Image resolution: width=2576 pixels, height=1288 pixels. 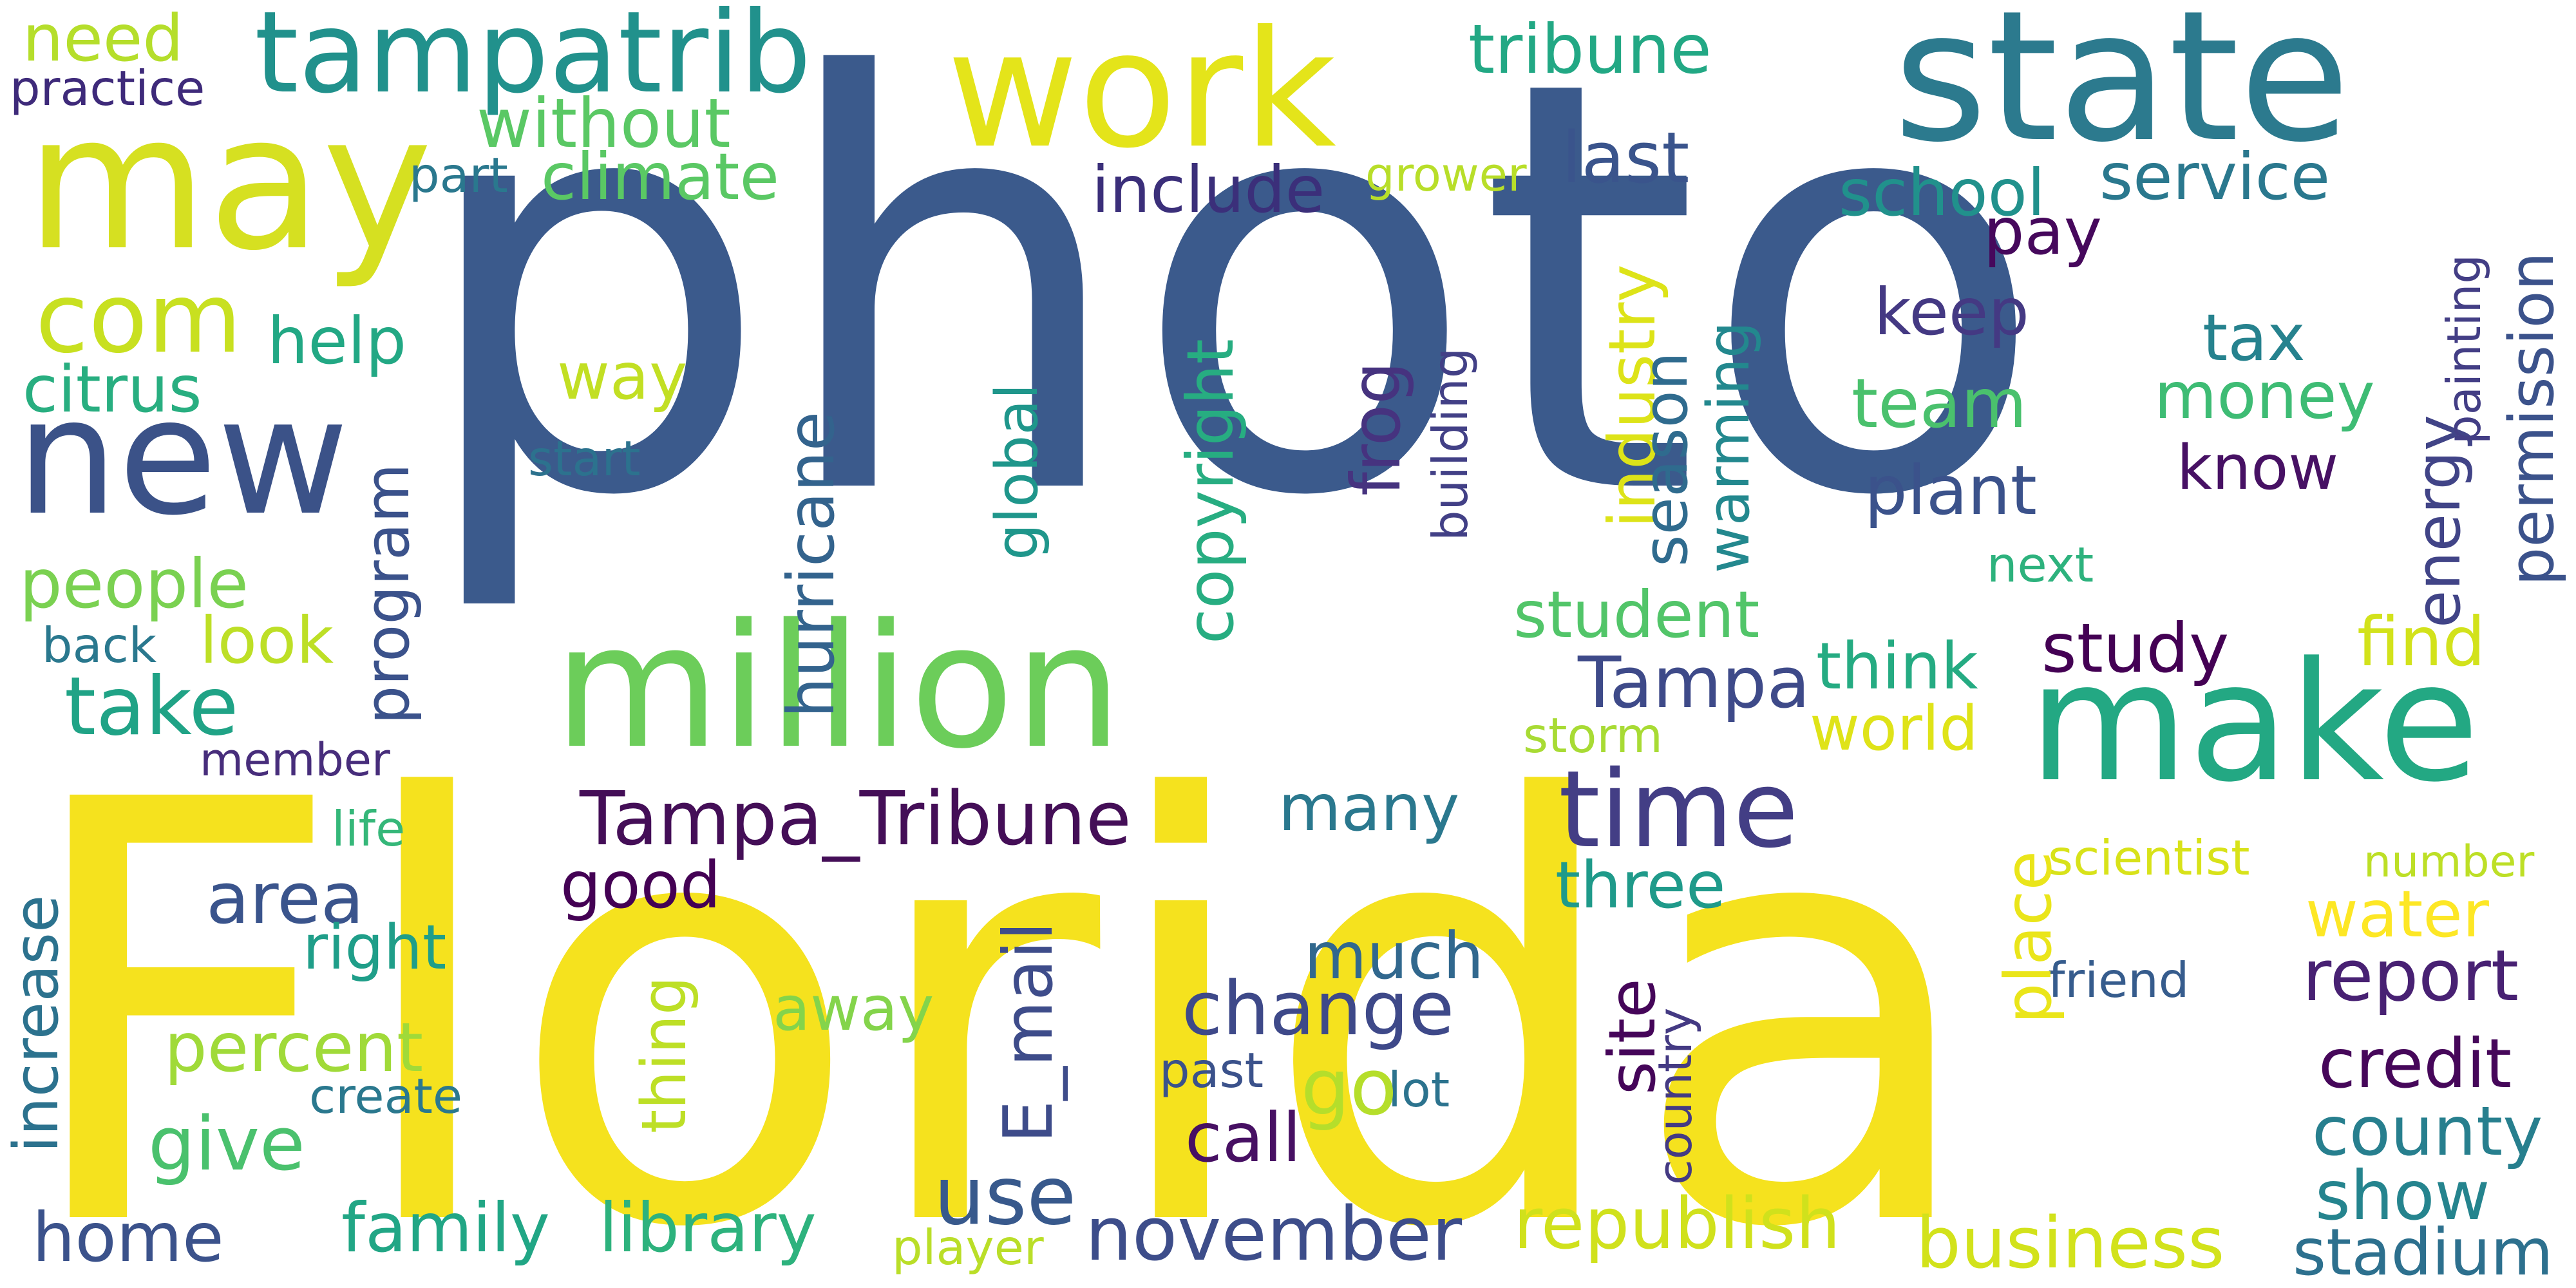 I want to click on word-increase: increase, so click(x=36, y=1024).